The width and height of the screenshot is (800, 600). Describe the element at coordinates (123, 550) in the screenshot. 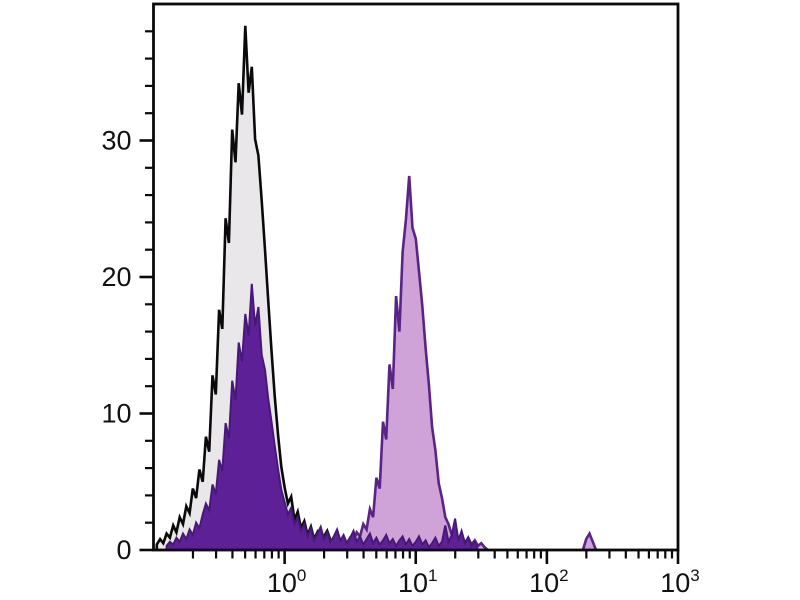

I see `y-axis-tick-label: 0` at that location.